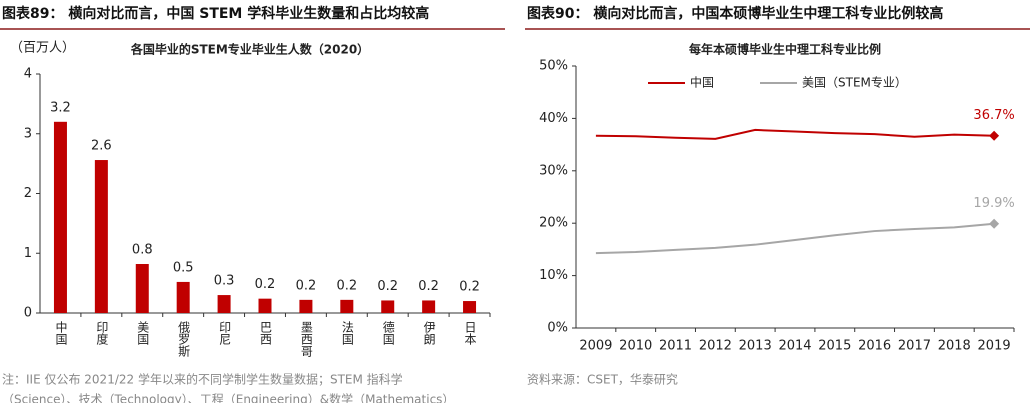 This screenshot has width=1030, height=403. What do you see at coordinates (557, 328) in the screenshot?
I see `y-tick-label: 0%` at bounding box center [557, 328].